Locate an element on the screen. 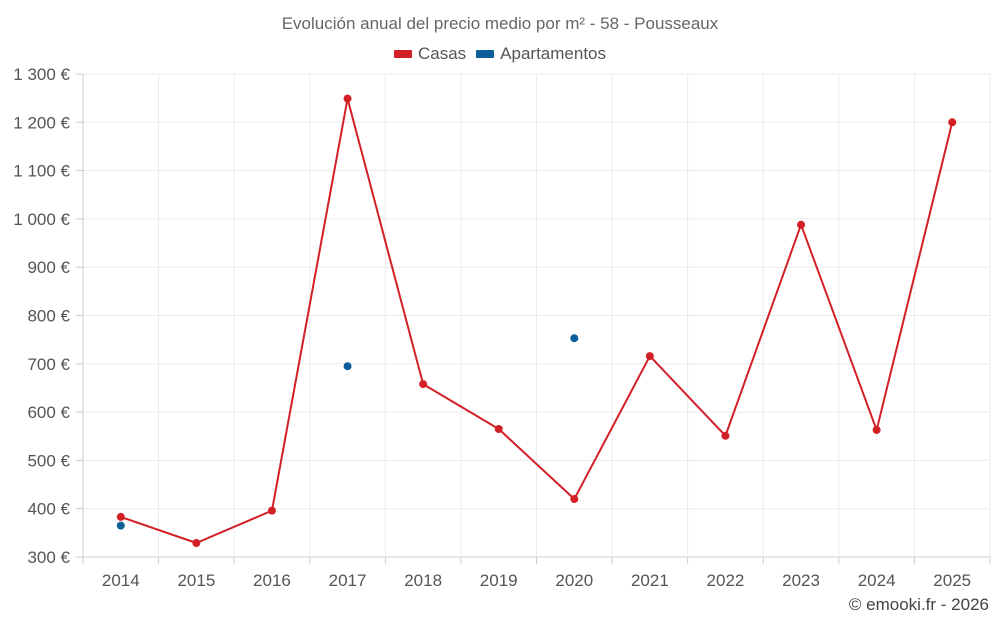 This screenshot has width=1000, height=625. x-tick-label: 2014 is located at coordinates (121, 580).